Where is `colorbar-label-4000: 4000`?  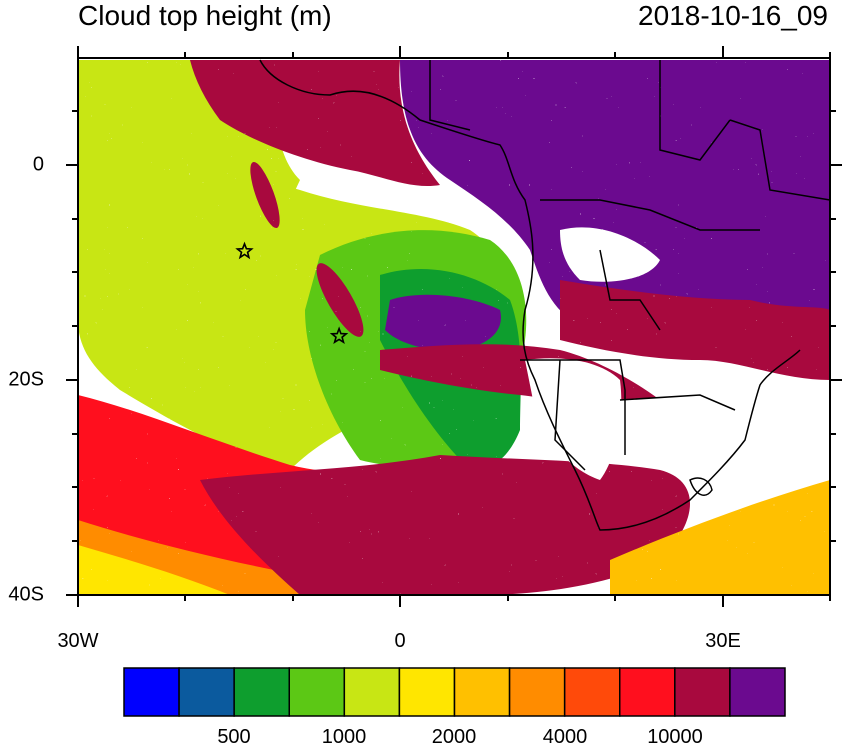 colorbar-label-4000: 4000 is located at coordinates (565, 737).